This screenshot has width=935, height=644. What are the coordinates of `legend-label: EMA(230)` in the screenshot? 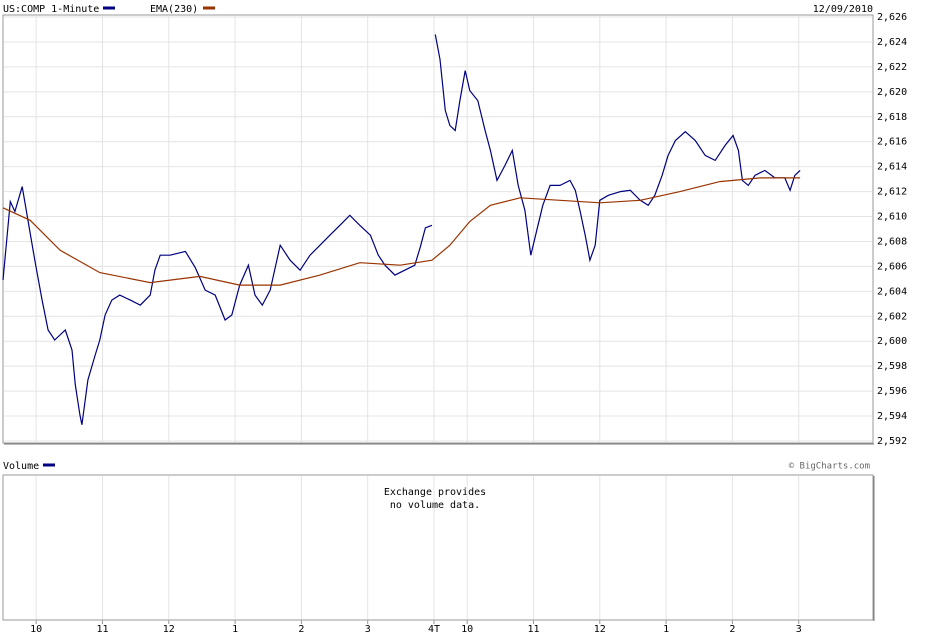 It's located at (174, 9).